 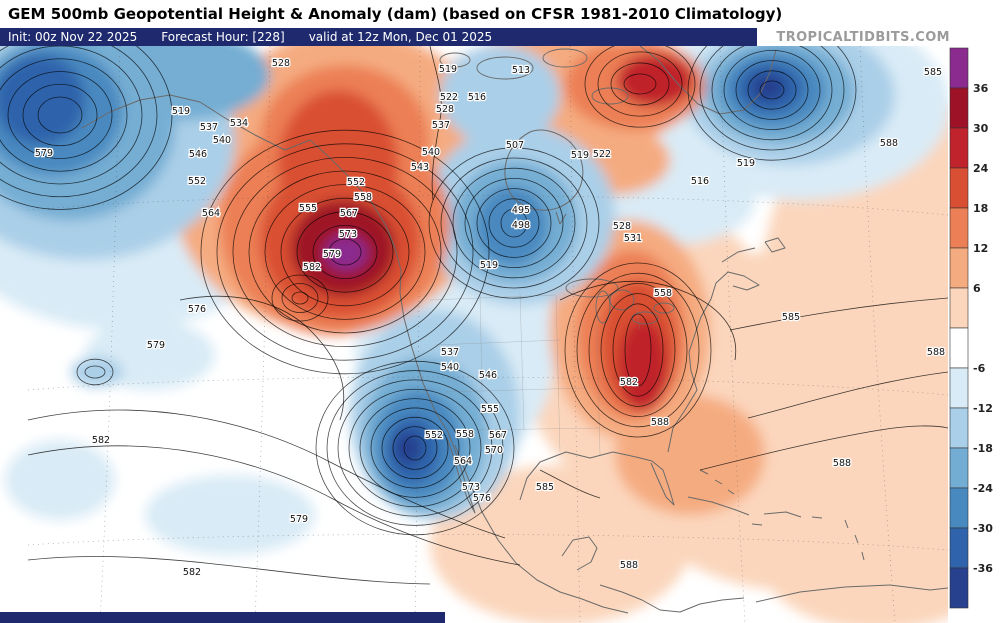 What do you see at coordinates (494, 450) in the screenshot?
I see `svg-text: 570` at bounding box center [494, 450].